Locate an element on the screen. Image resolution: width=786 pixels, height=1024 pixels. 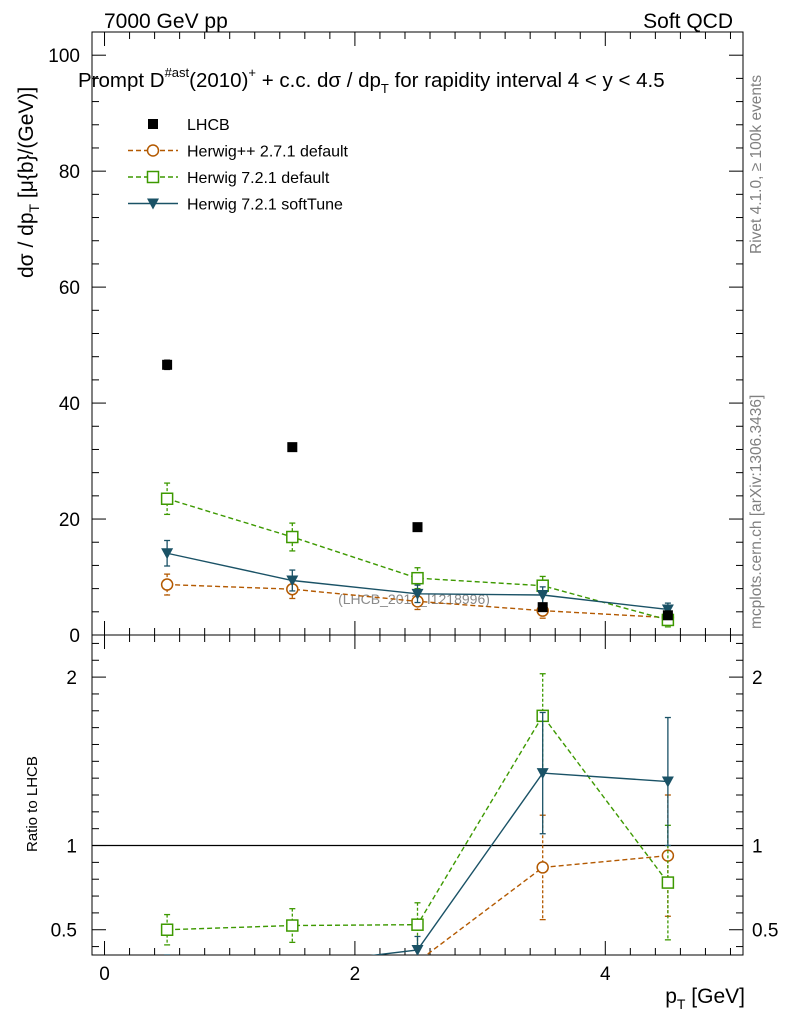
x-axis-title-sub: T is located at coordinates (681, 1004).